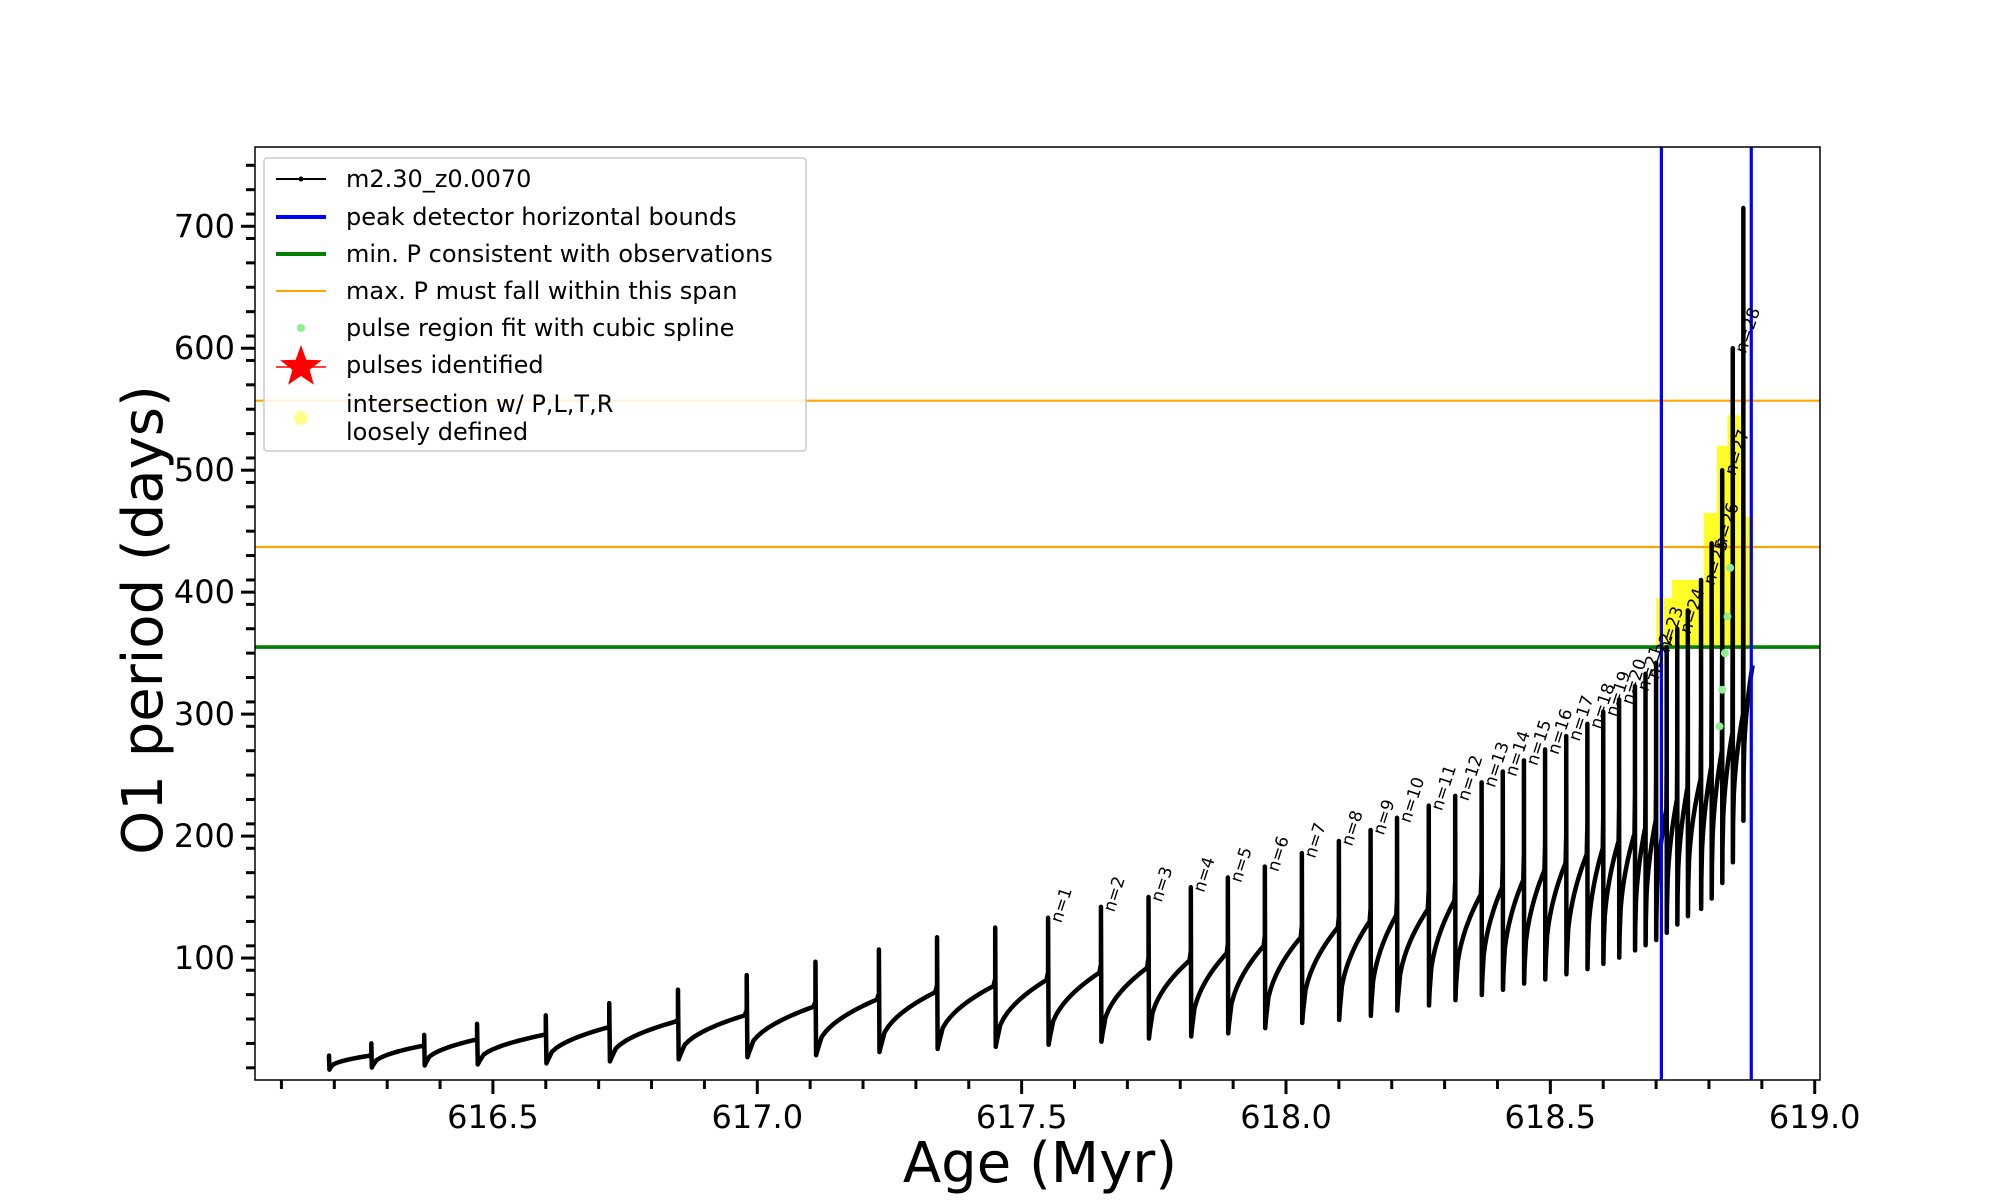 Image resolution: width=2000 pixels, height=1200 pixels. I want to click on y-tick-label: 300, so click(204, 714).